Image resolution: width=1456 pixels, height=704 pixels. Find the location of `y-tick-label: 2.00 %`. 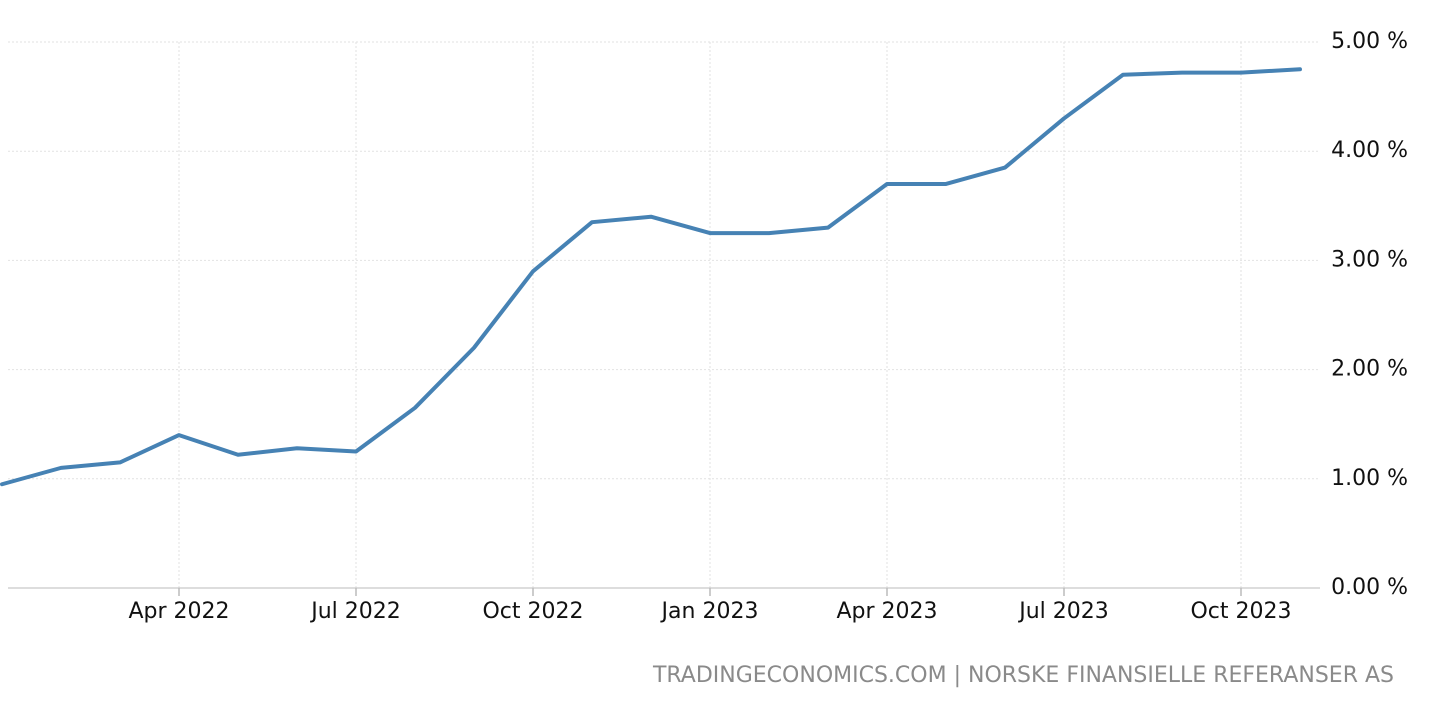

y-tick-label: 2.00 % is located at coordinates (1369, 369).